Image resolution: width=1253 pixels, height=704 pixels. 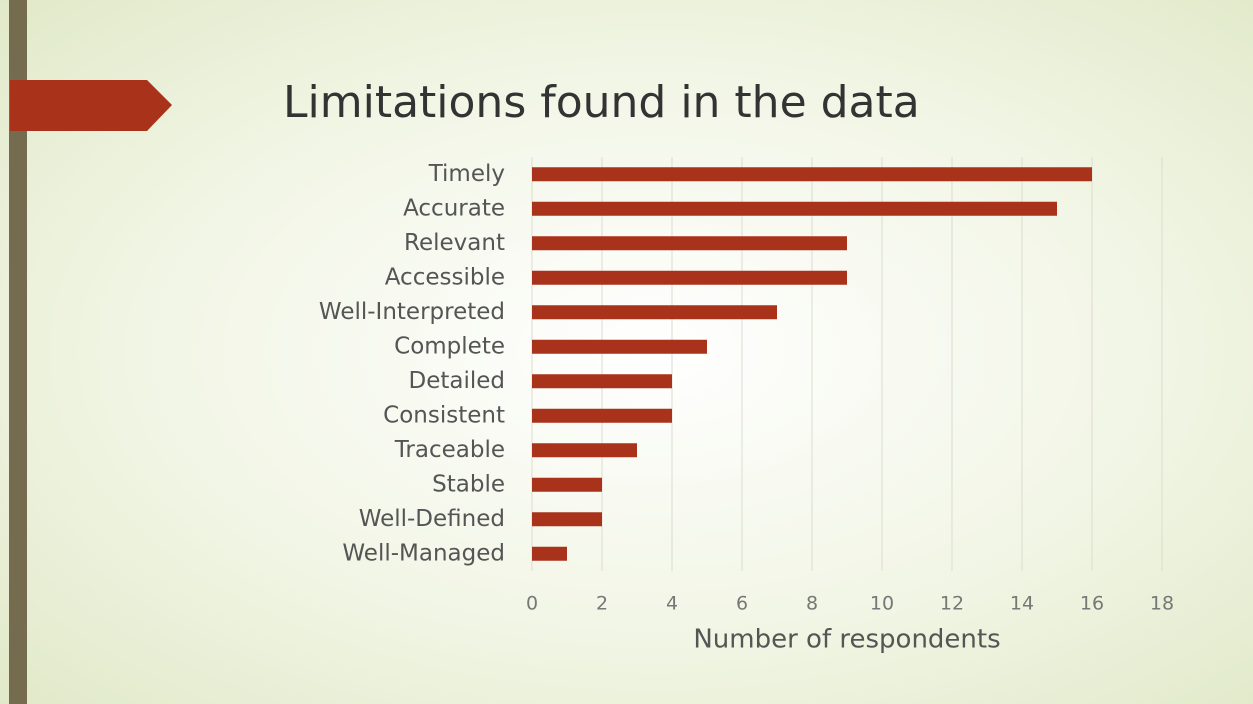 I want to click on y-tick-label: Well-Managed, so click(x=423, y=553).